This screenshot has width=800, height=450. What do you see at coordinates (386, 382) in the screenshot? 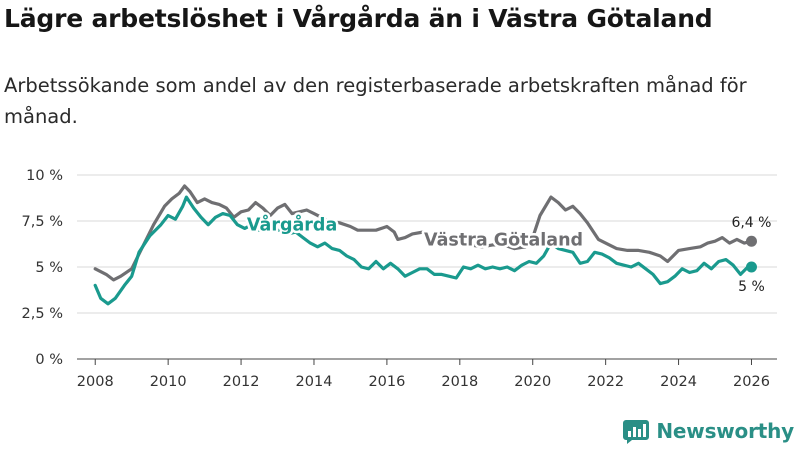
I see `x-tick-label: 2016` at bounding box center [386, 382].